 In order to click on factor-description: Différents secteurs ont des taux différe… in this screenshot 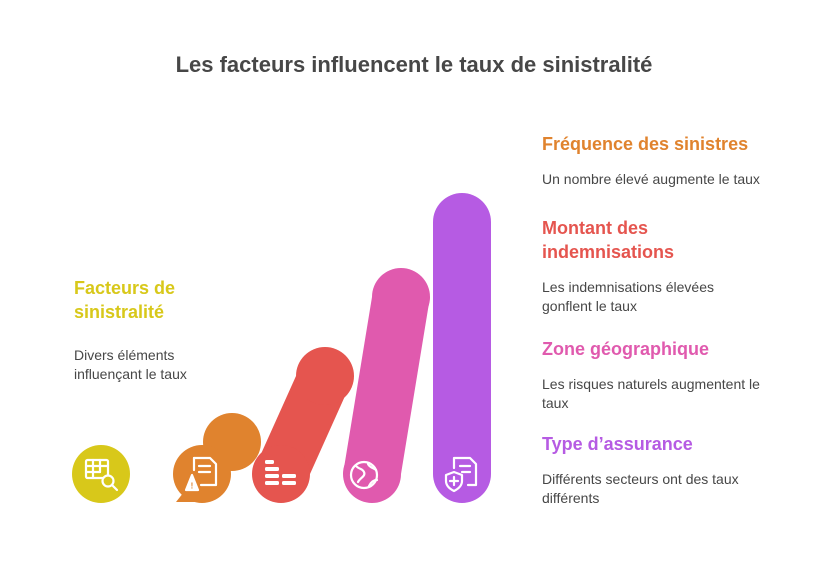, I will do `click(640, 488)`.